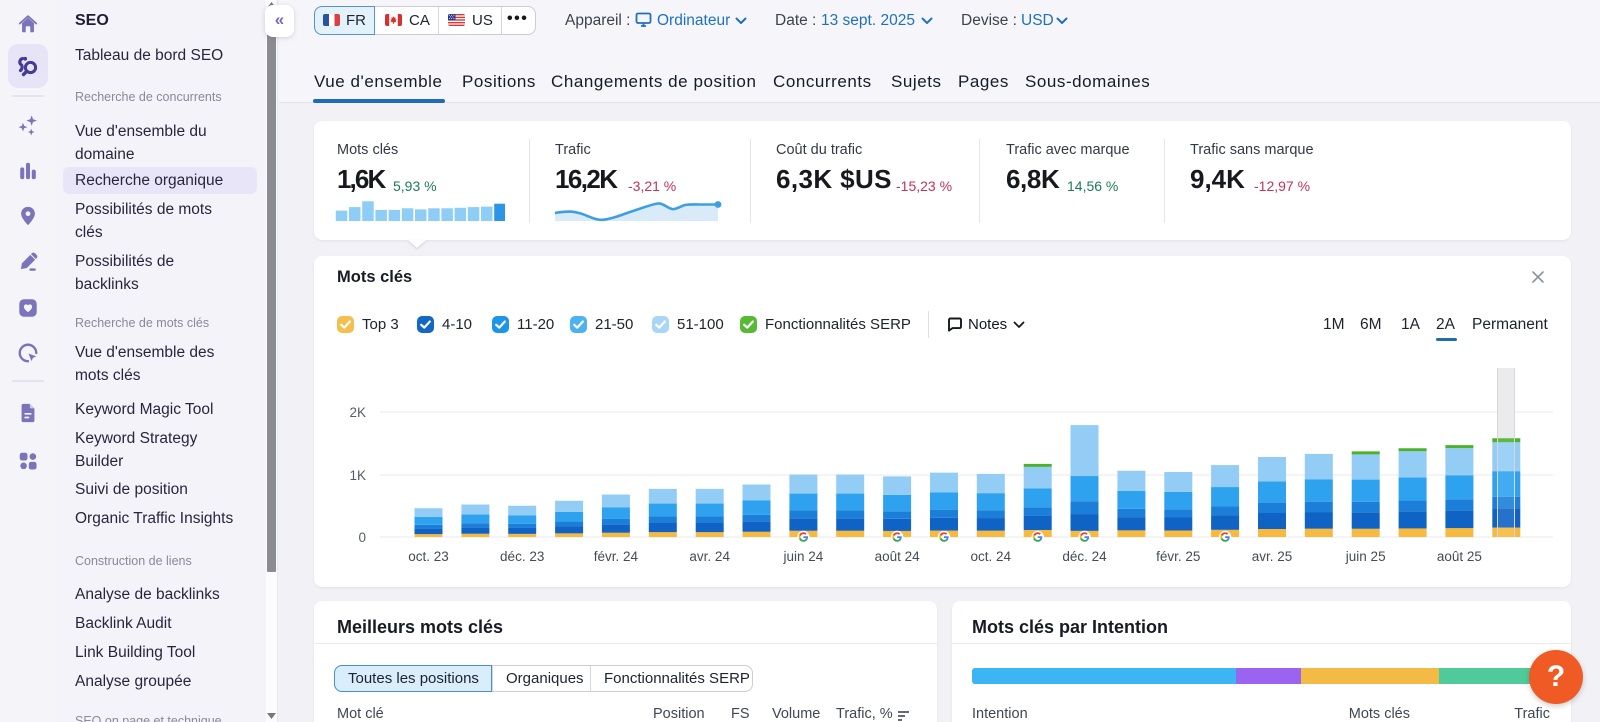  What do you see at coordinates (1365, 556) in the screenshot?
I see `svg-text: juin 25` at bounding box center [1365, 556].